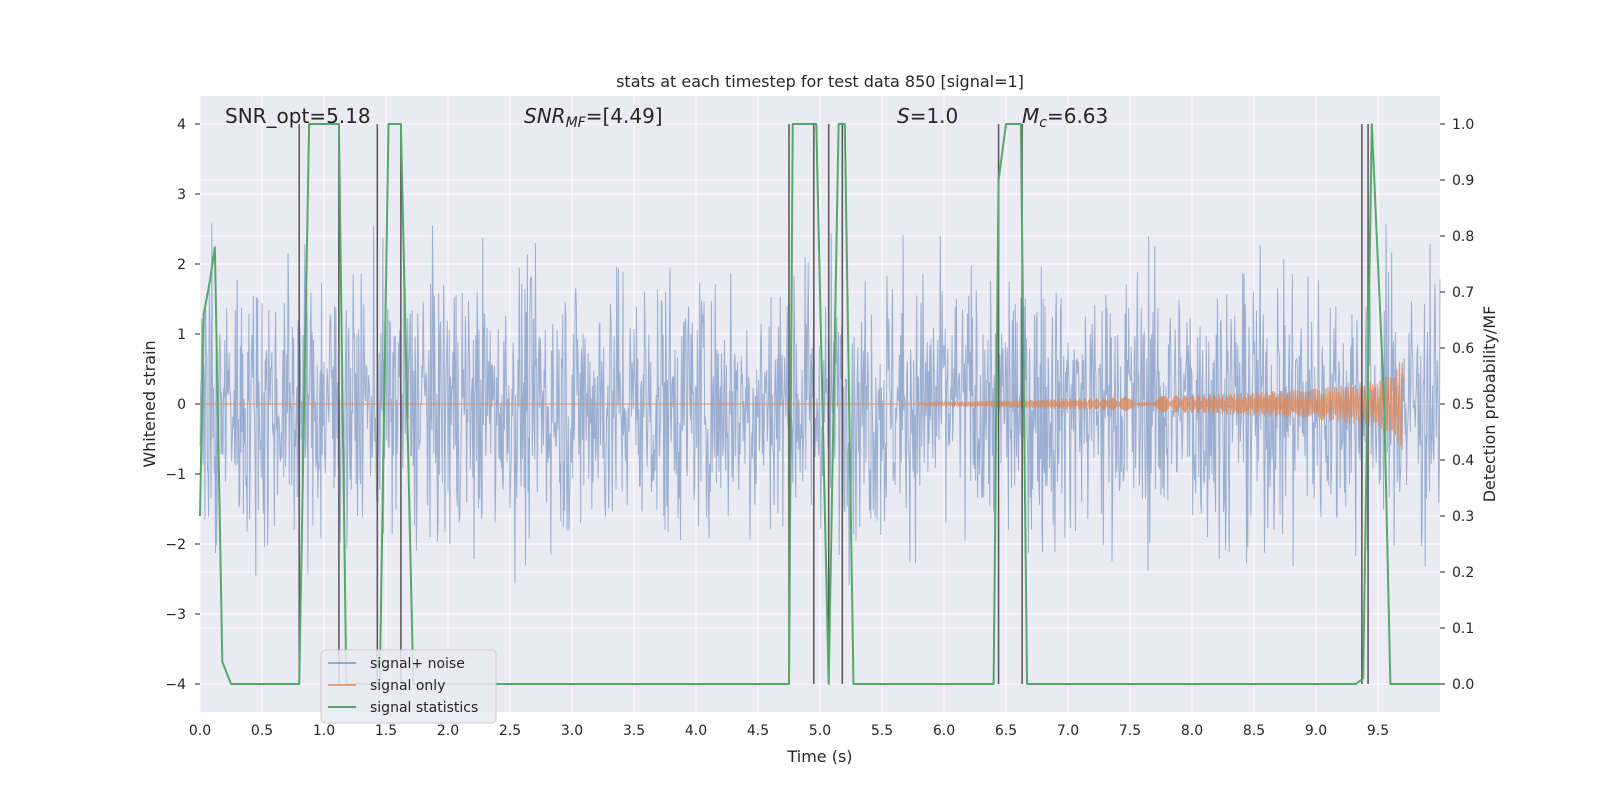 The image size is (1600, 800). What do you see at coordinates (1463, 405) in the screenshot?
I see `y-right-tick-label: 0.5` at bounding box center [1463, 405].